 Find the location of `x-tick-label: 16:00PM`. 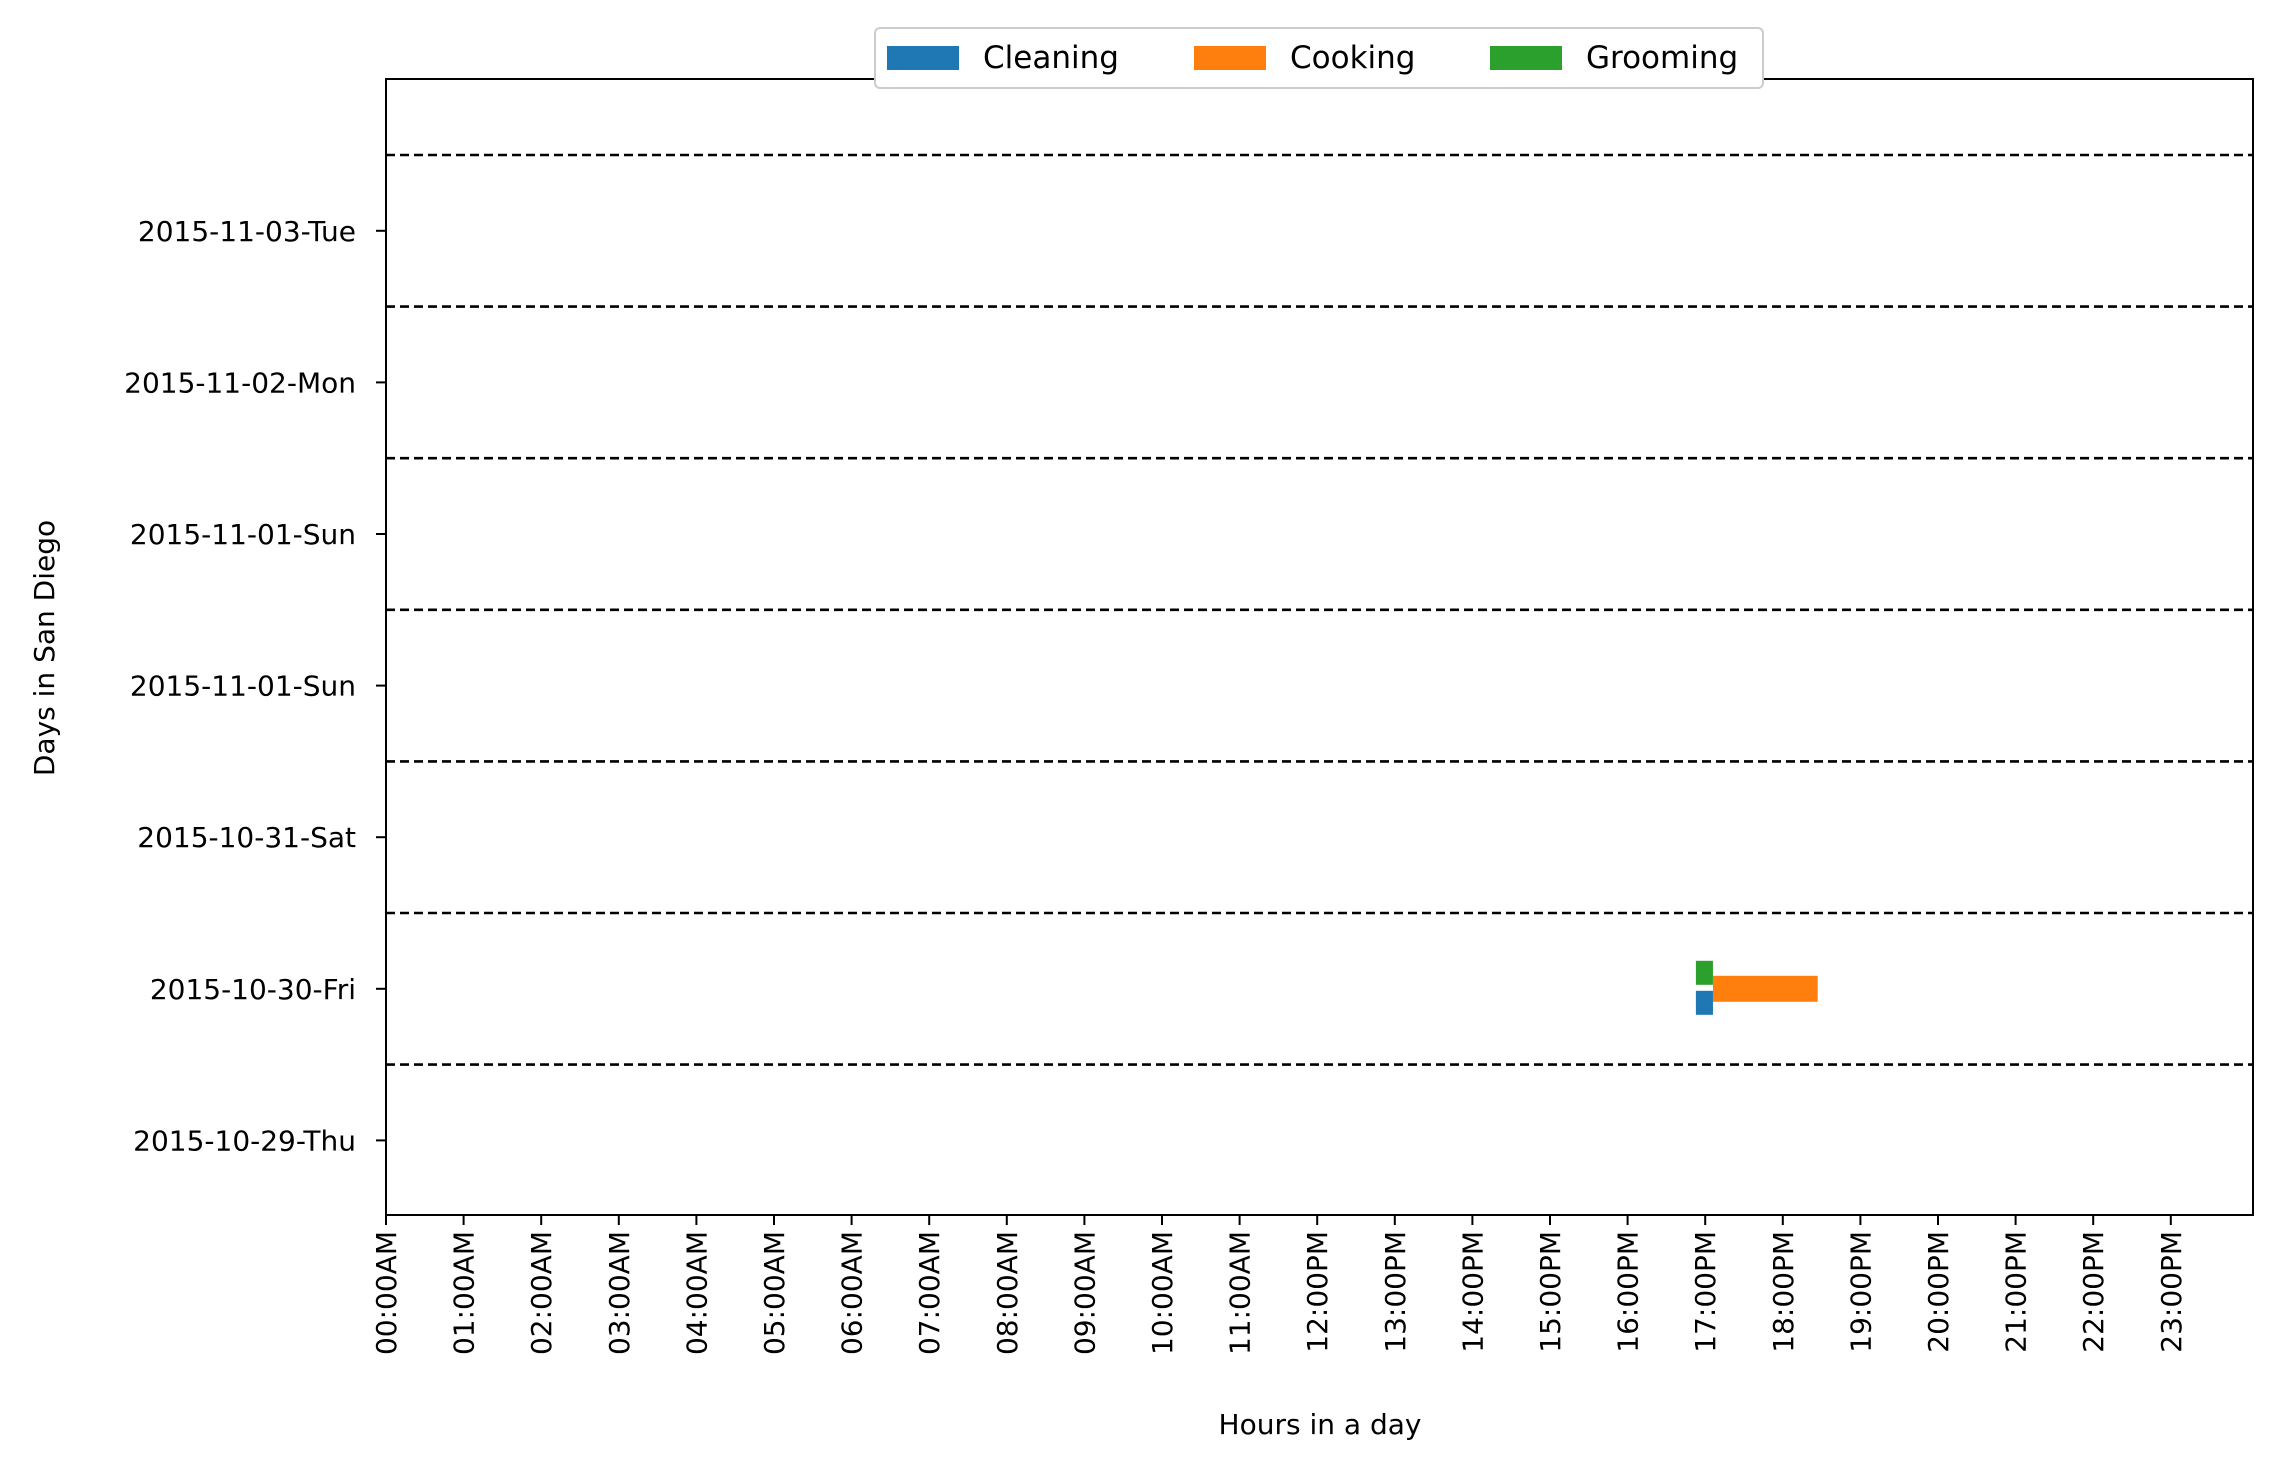

x-tick-label: 16:00PM is located at coordinates (1628, 1292).